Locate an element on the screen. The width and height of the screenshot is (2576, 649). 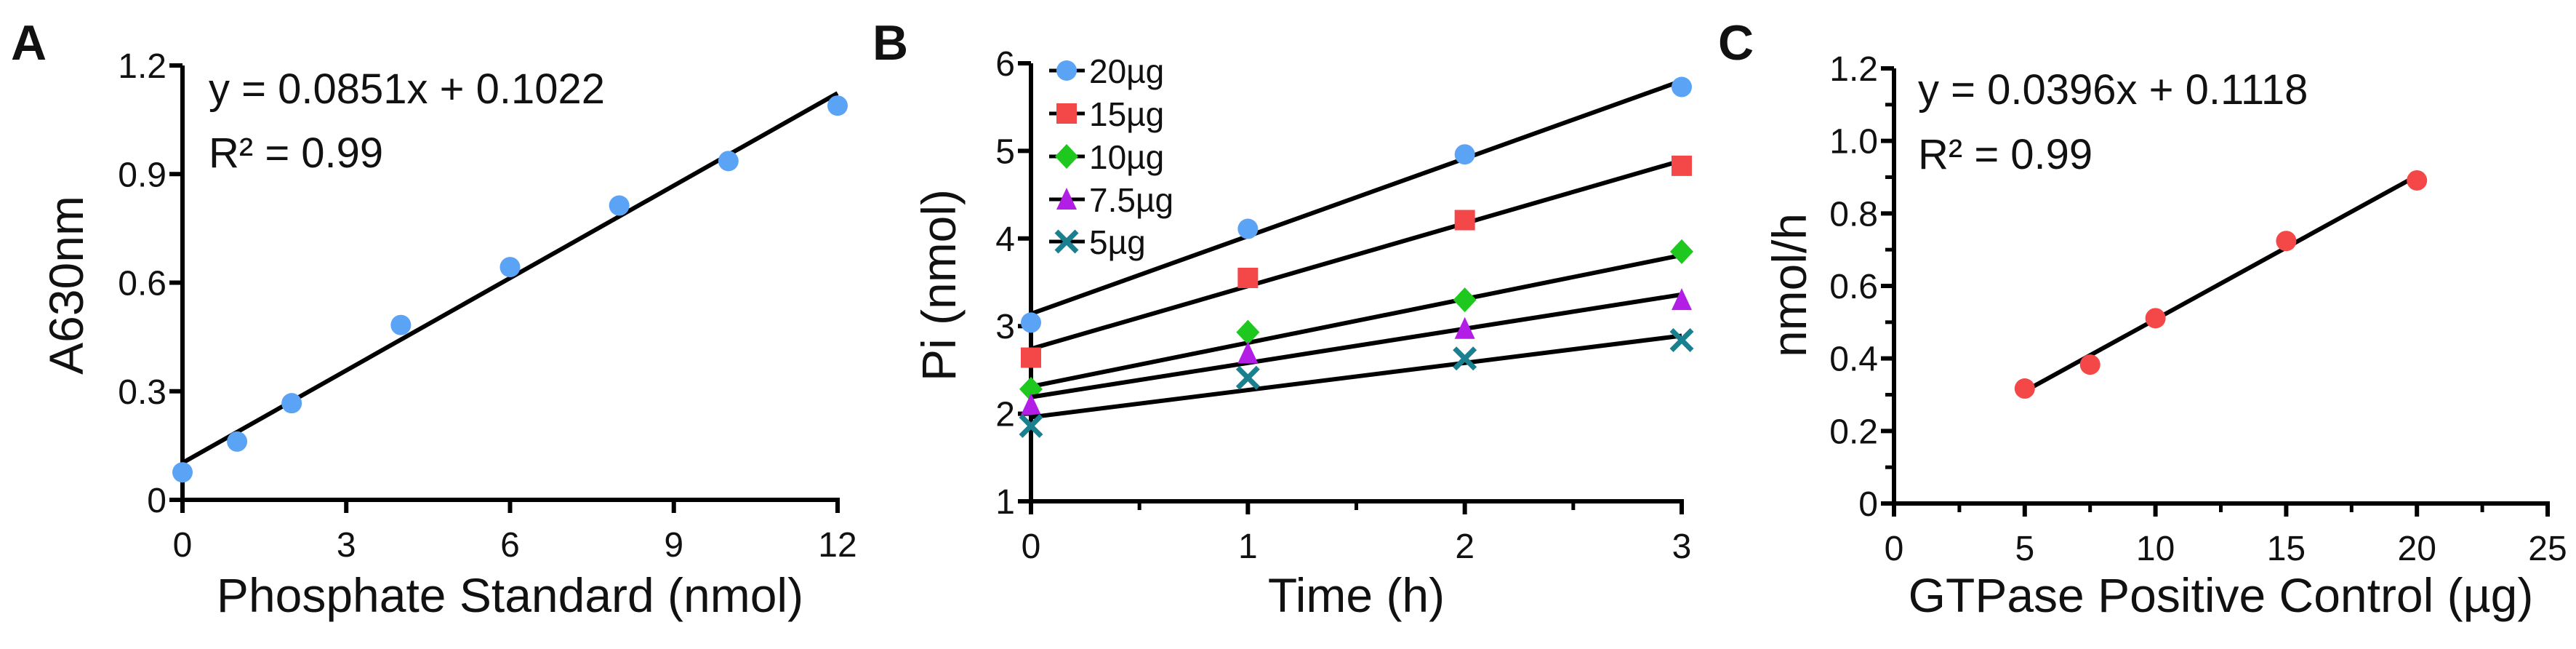
legend: 20µg 15µg 10µg 7.5µg 5µg is located at coordinates (1111, 156).